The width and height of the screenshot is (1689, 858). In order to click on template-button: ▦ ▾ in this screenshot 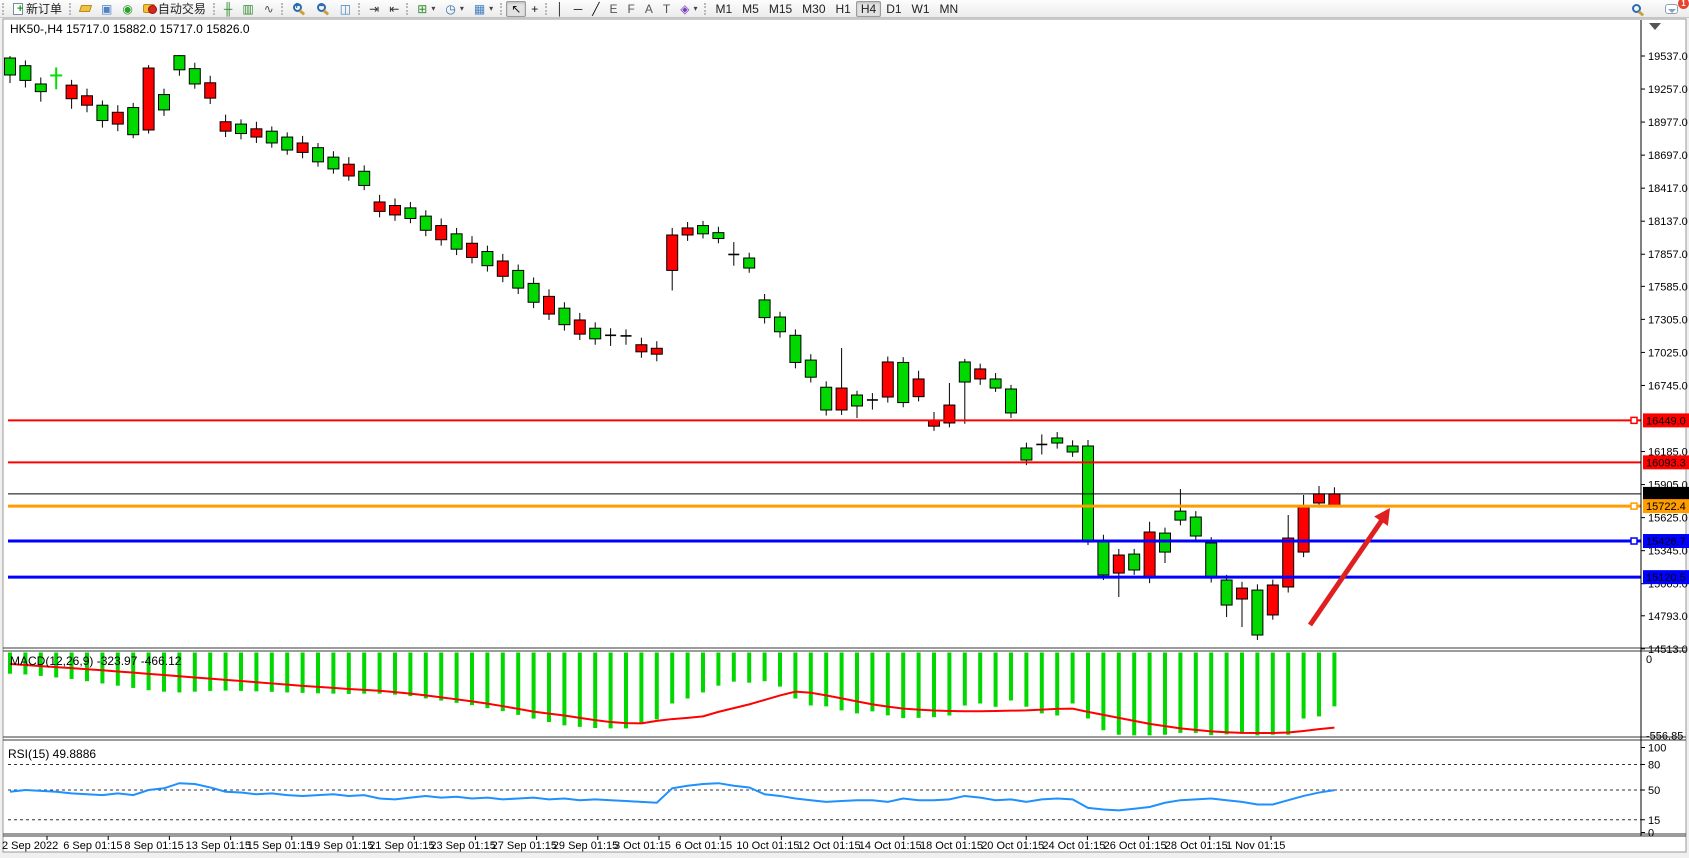, I will do `click(483, 9)`.